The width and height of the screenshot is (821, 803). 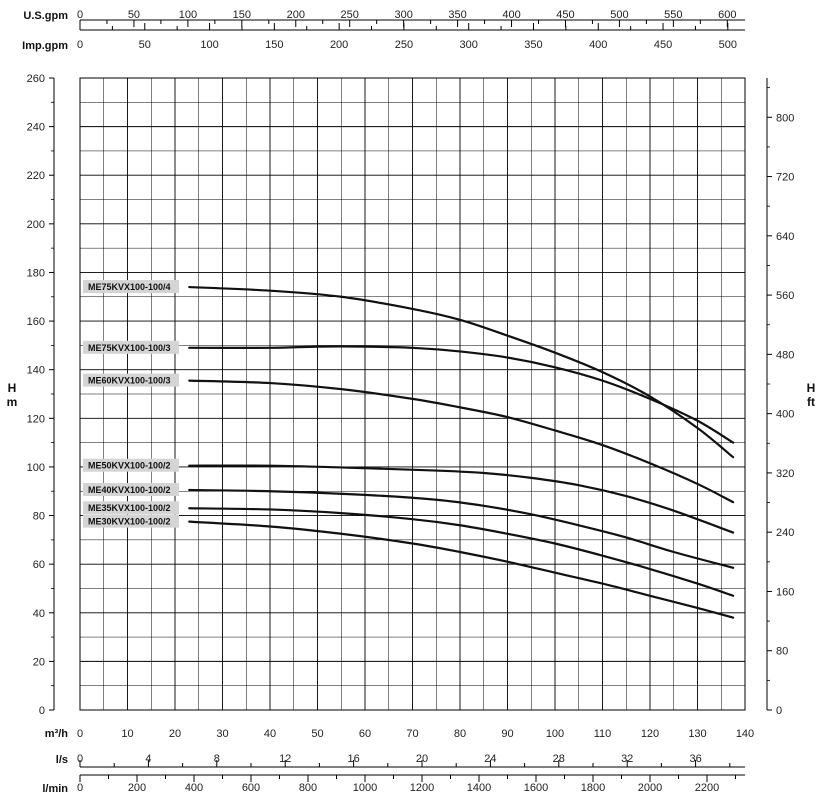 I want to click on curve-label: ME75KVX100-100/4, so click(x=129, y=287).